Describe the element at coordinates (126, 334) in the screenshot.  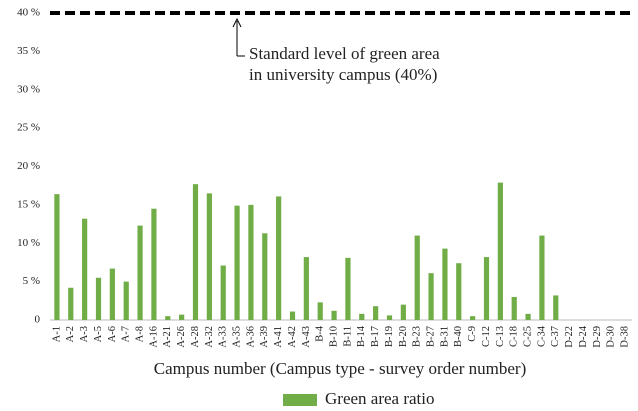
I see `x-tick-label: A-7` at that location.